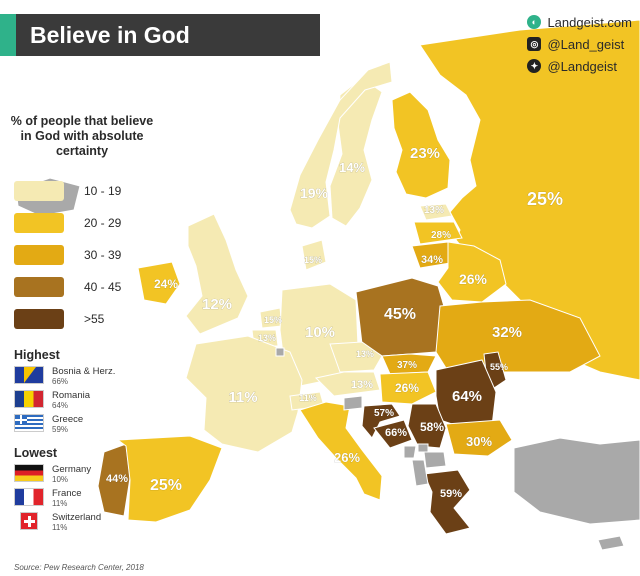  I want to click on country-label-spain: 25%, so click(166, 485).